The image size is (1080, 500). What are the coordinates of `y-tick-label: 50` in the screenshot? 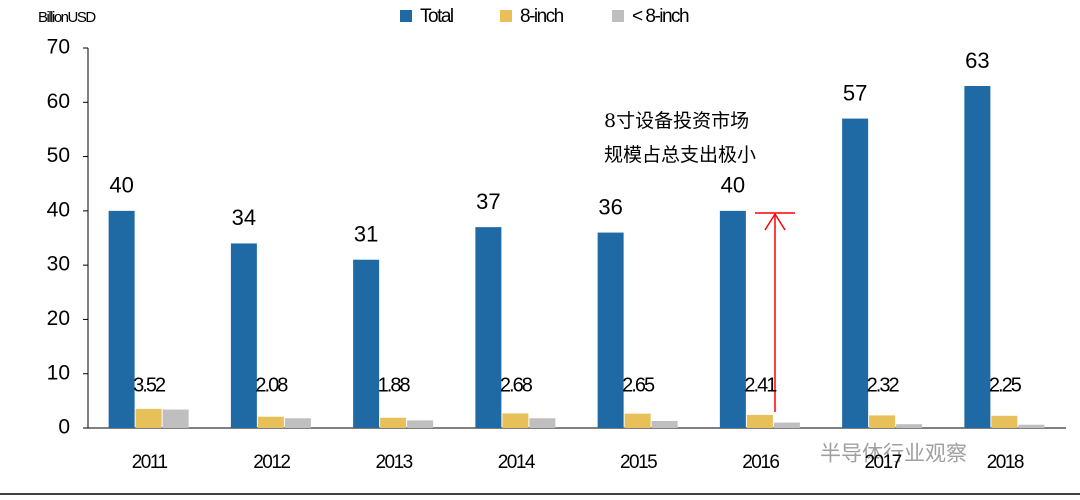 It's located at (58, 155).